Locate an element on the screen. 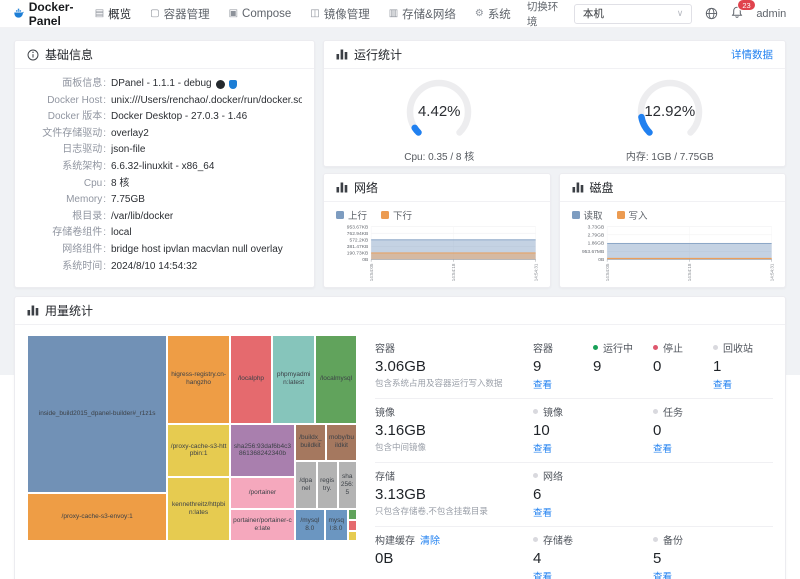  treemap-block: moby/buildkit is located at coordinates (341, 442).